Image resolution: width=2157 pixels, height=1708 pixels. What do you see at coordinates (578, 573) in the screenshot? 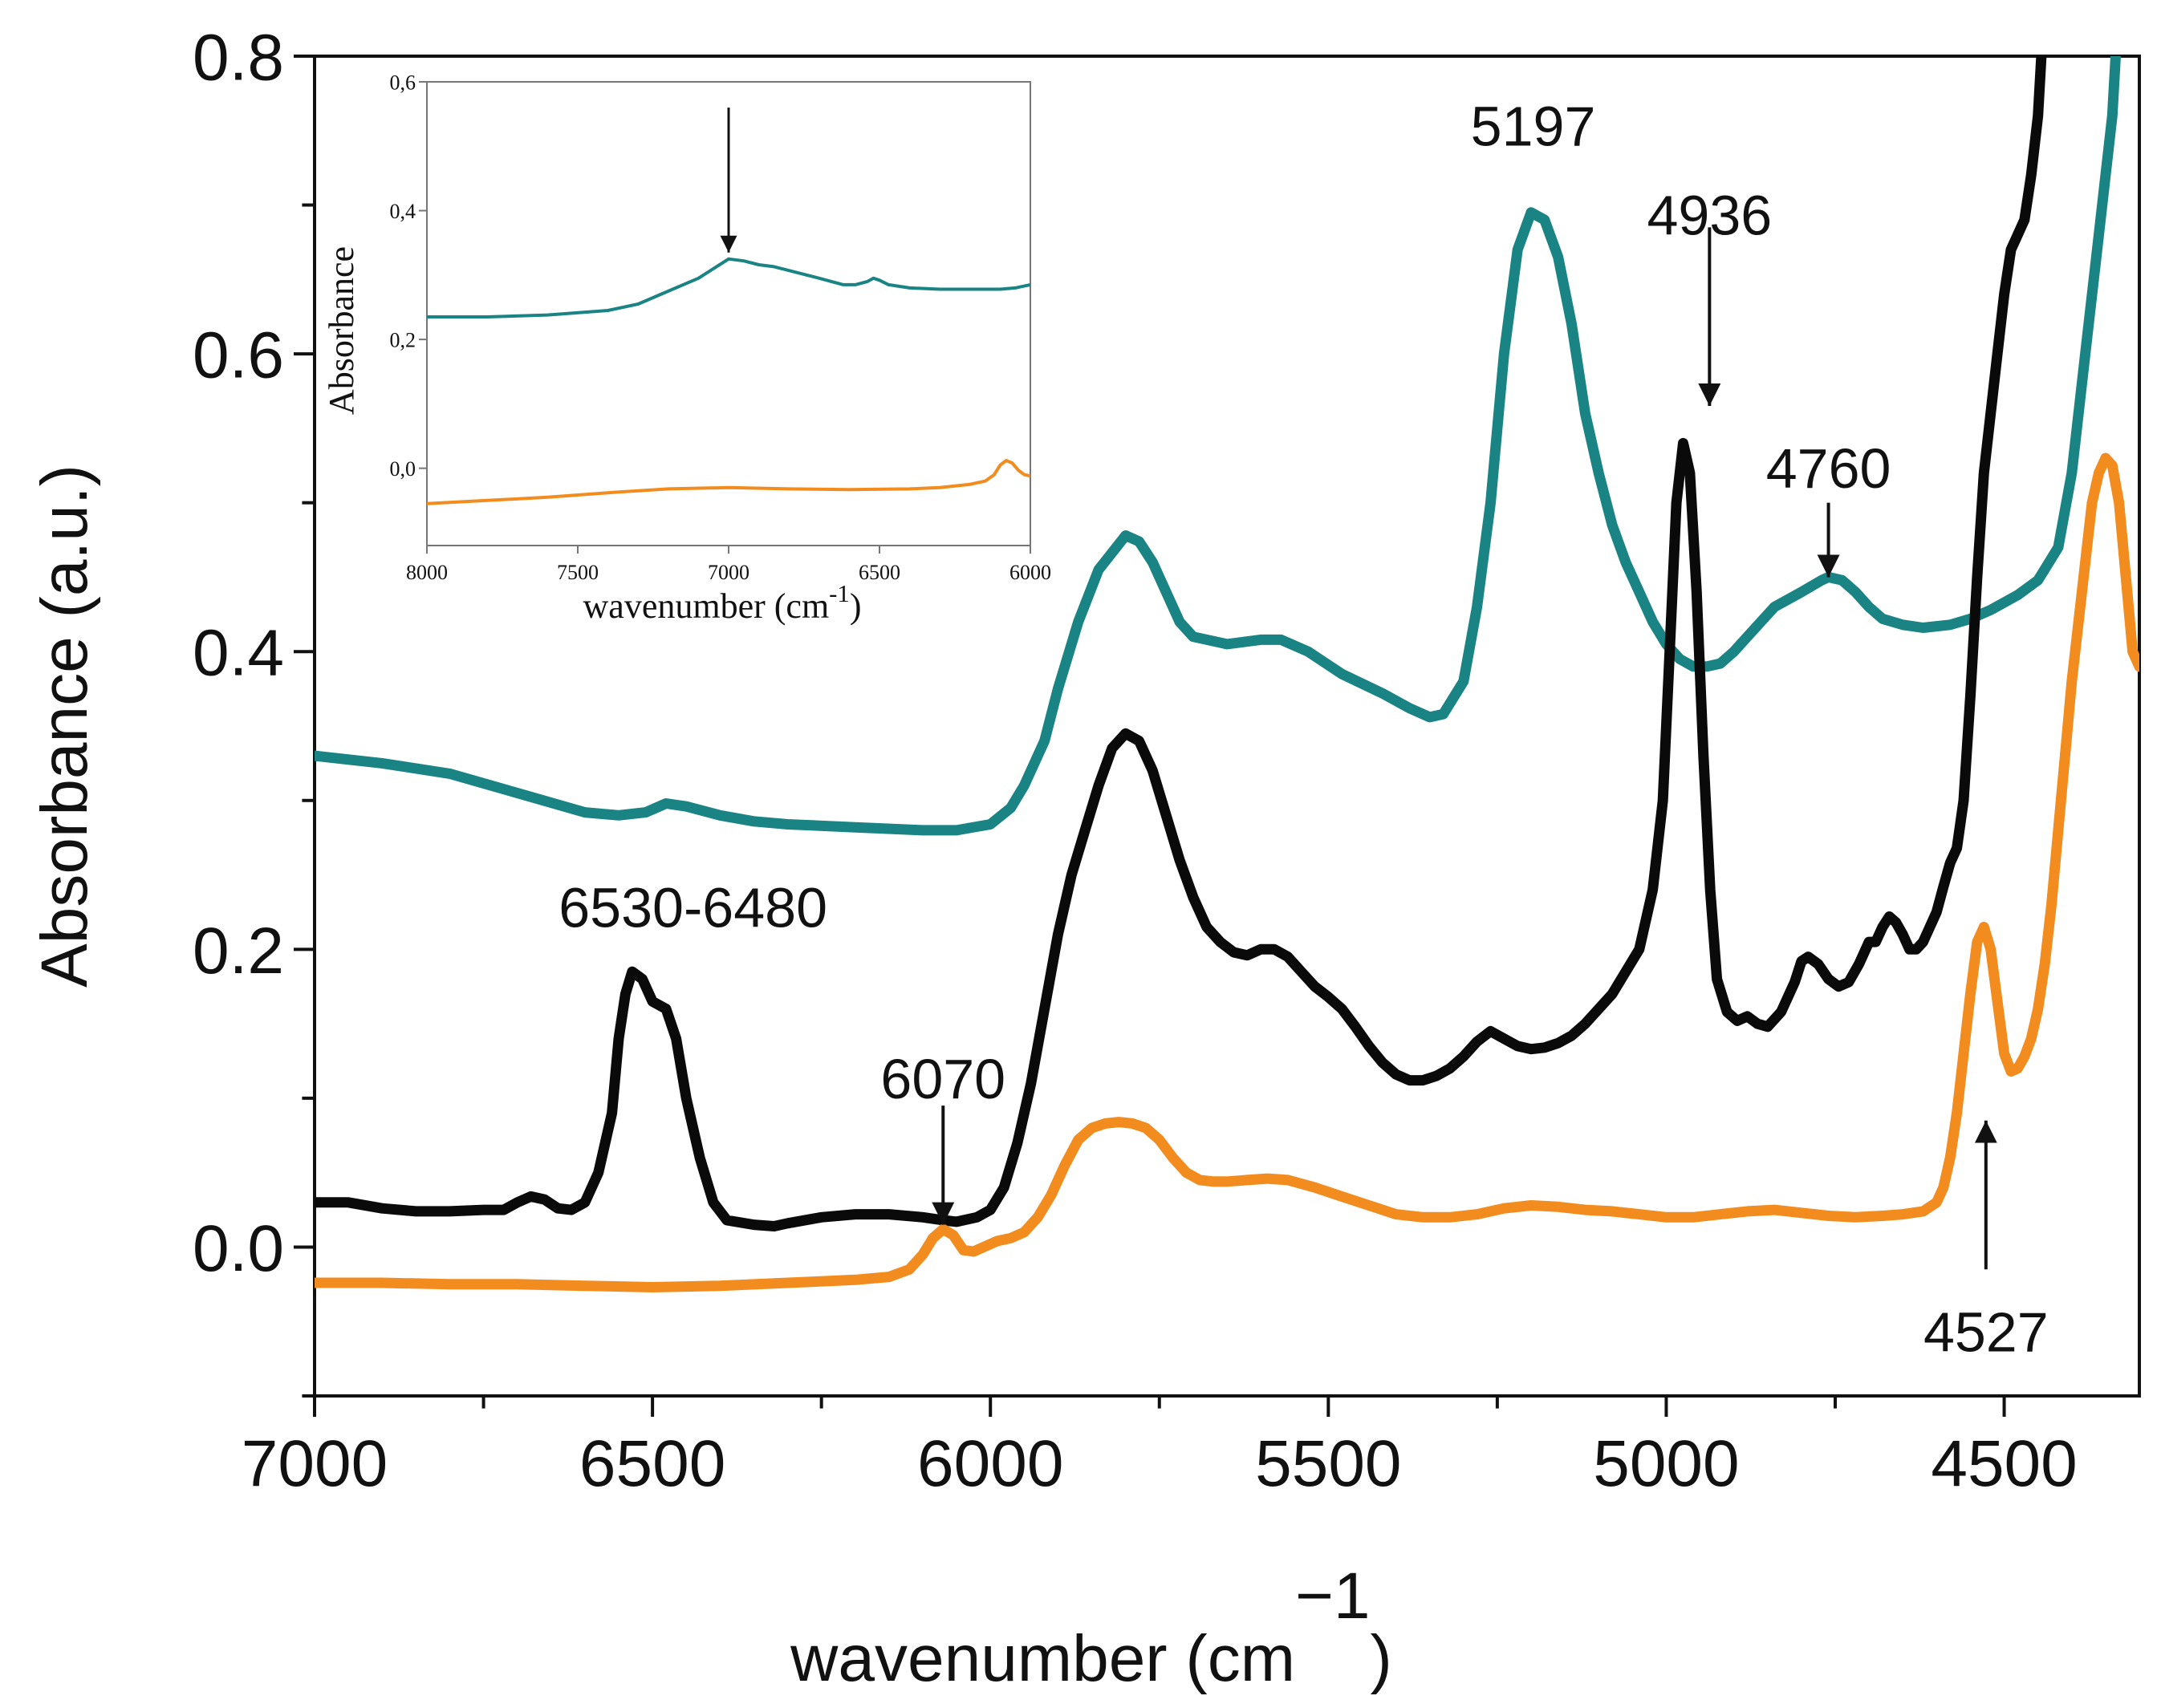
I see `inset-x-tick-label-7500: 7500` at bounding box center [578, 573].